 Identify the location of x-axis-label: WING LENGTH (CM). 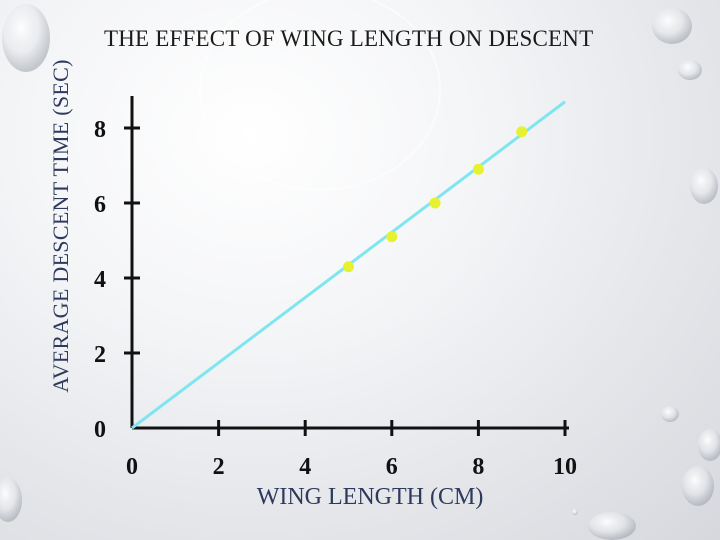
(370, 497).